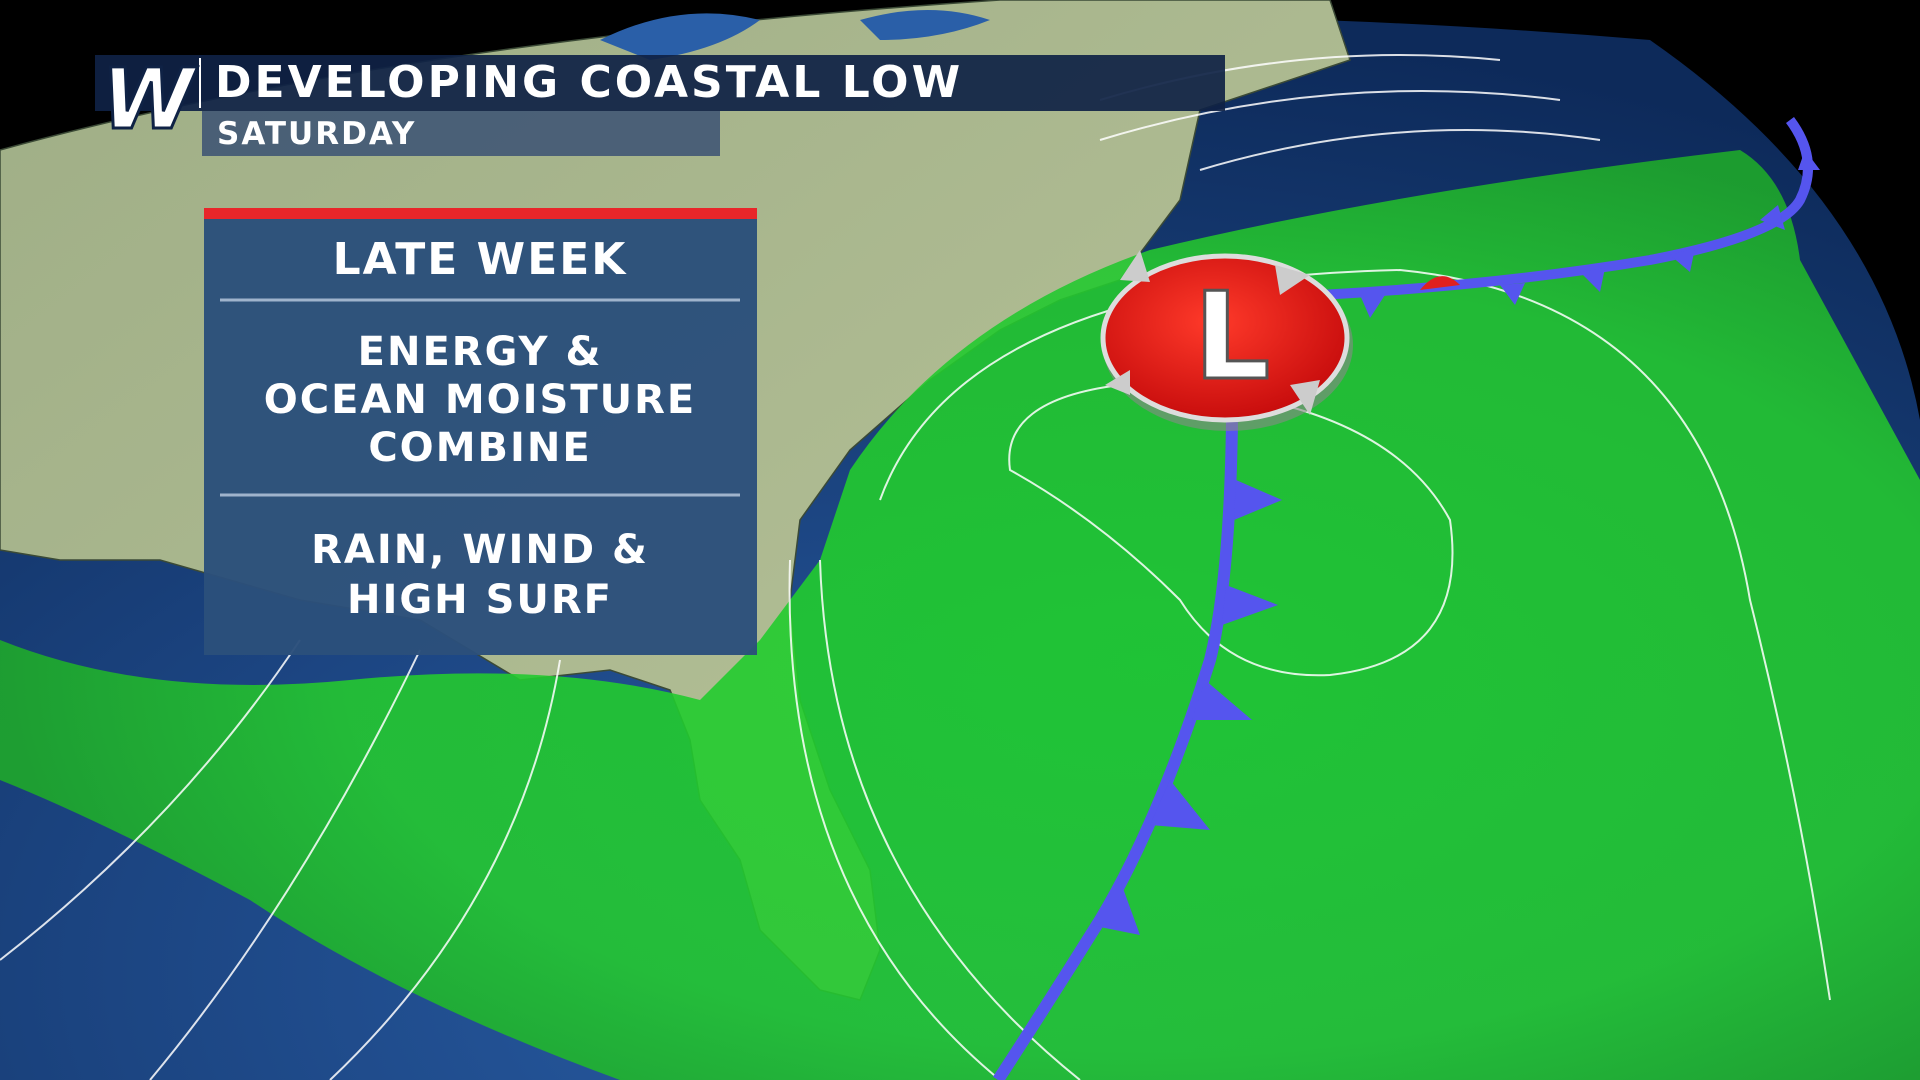  Describe the element at coordinates (150, 99) in the screenshot. I see `logo: W` at that location.